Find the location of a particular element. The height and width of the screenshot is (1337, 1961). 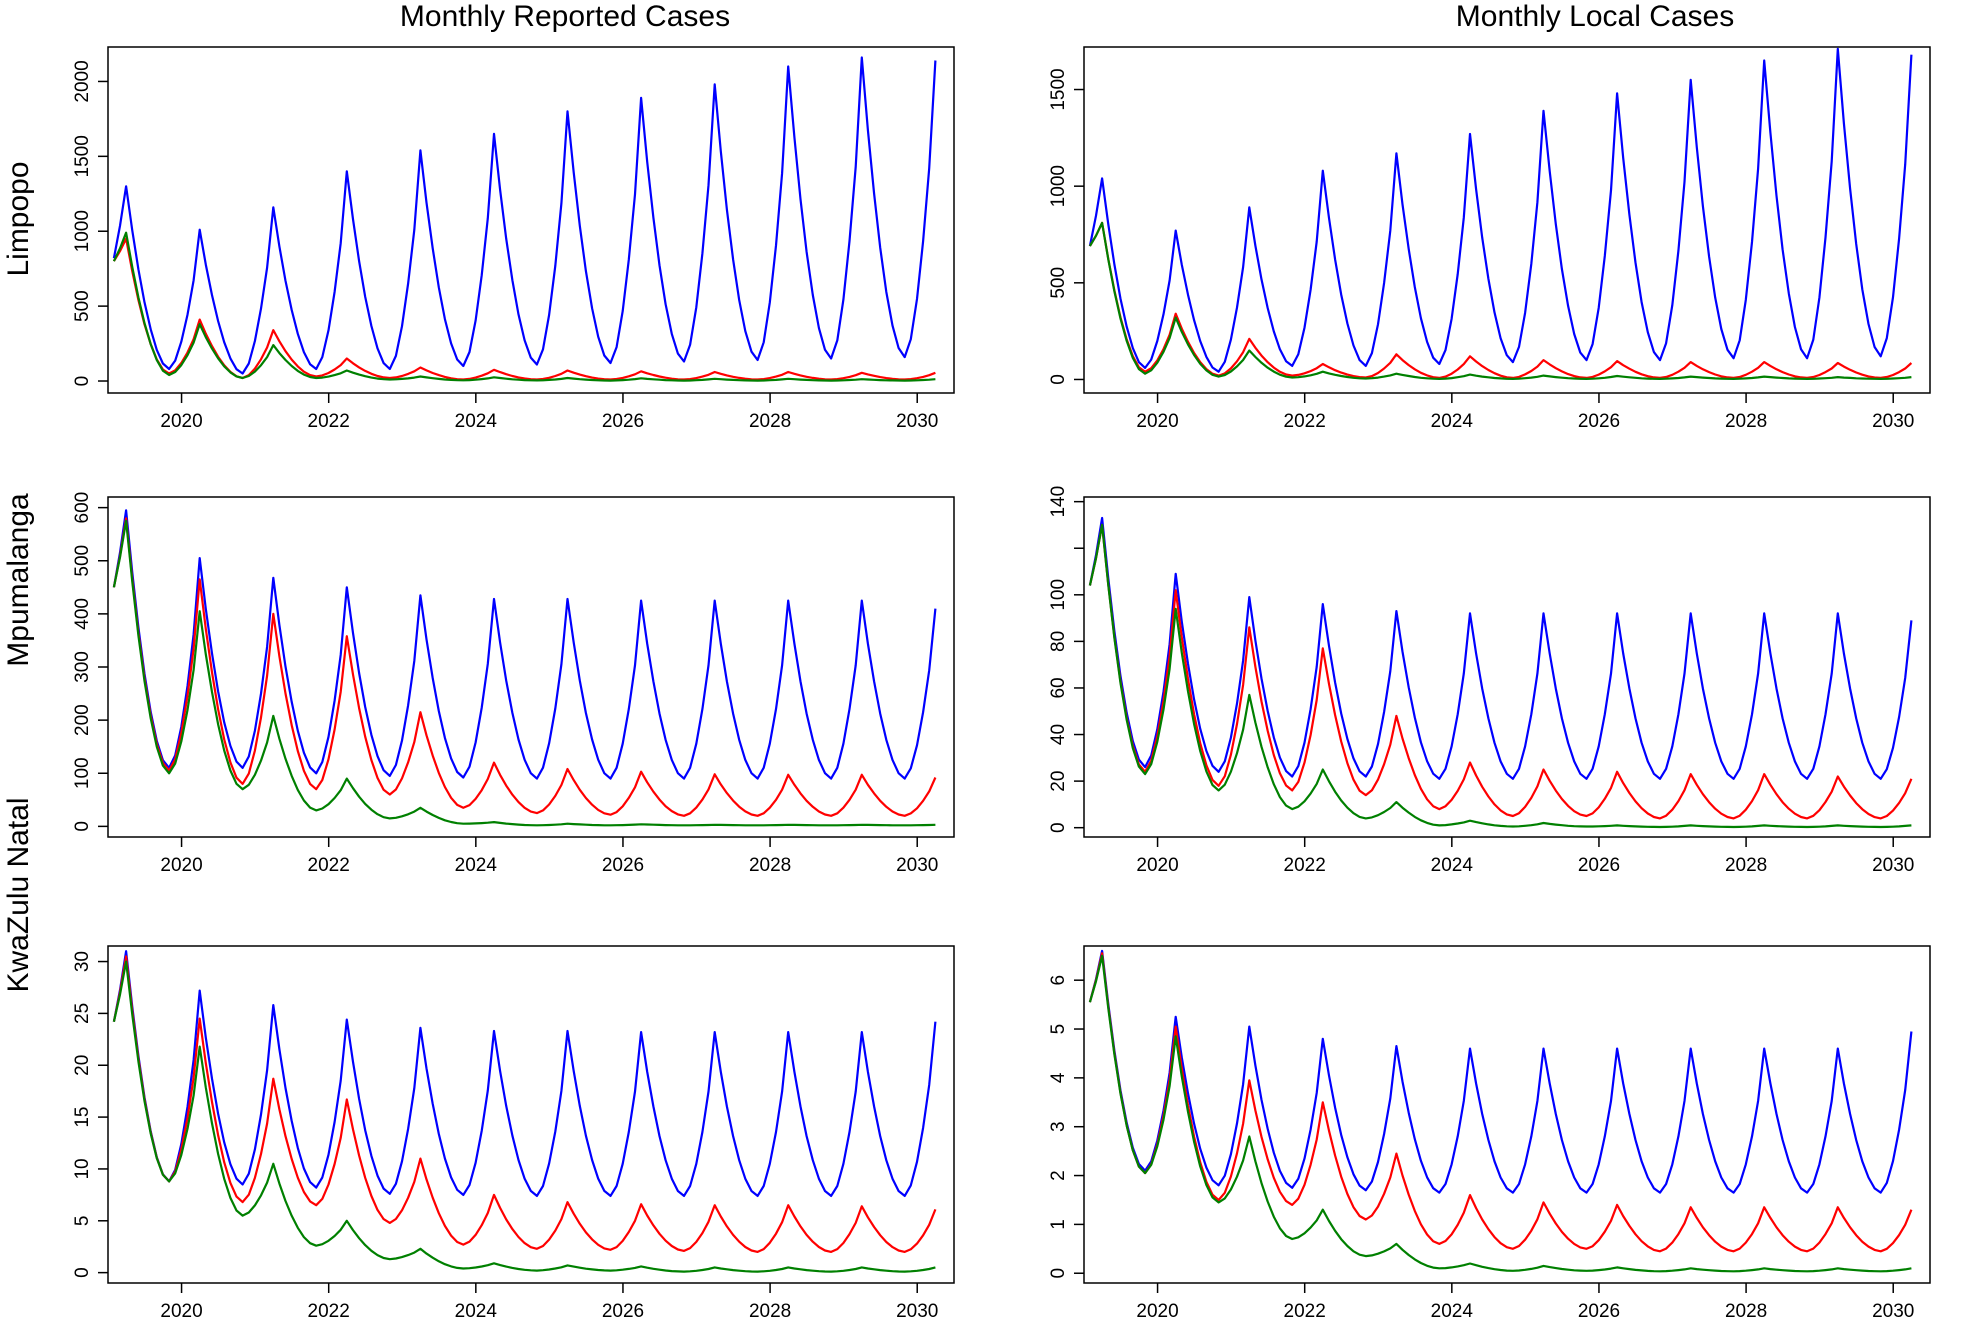

y-tick-label: 40 is located at coordinates (1058, 734).